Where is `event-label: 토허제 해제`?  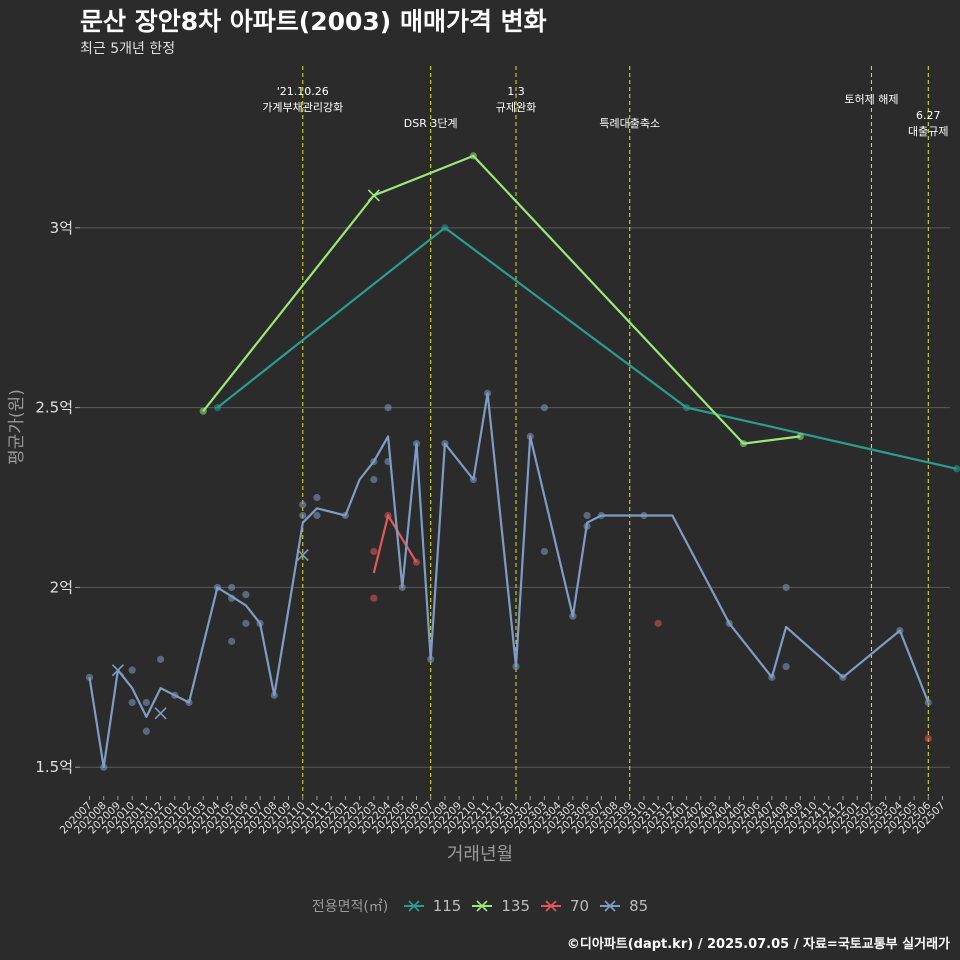 event-label: 토허제 해제 is located at coordinates (871, 99).